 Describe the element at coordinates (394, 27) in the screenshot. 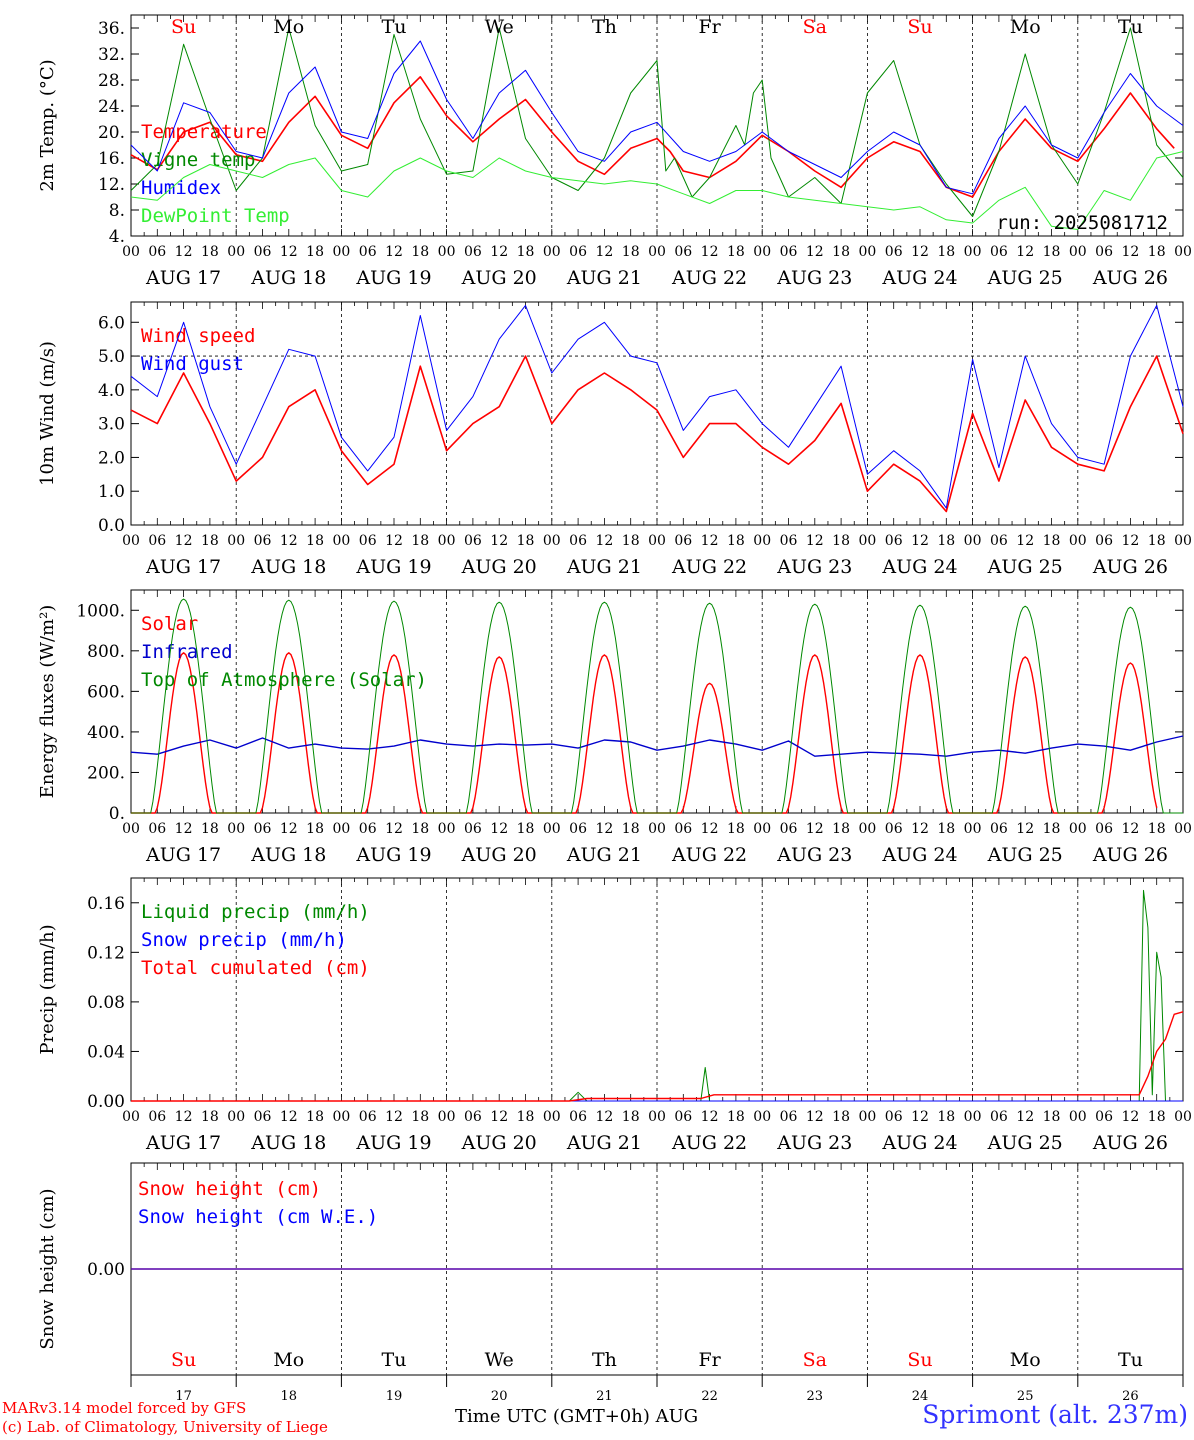

I see `weekday-label-top: Tu` at that location.